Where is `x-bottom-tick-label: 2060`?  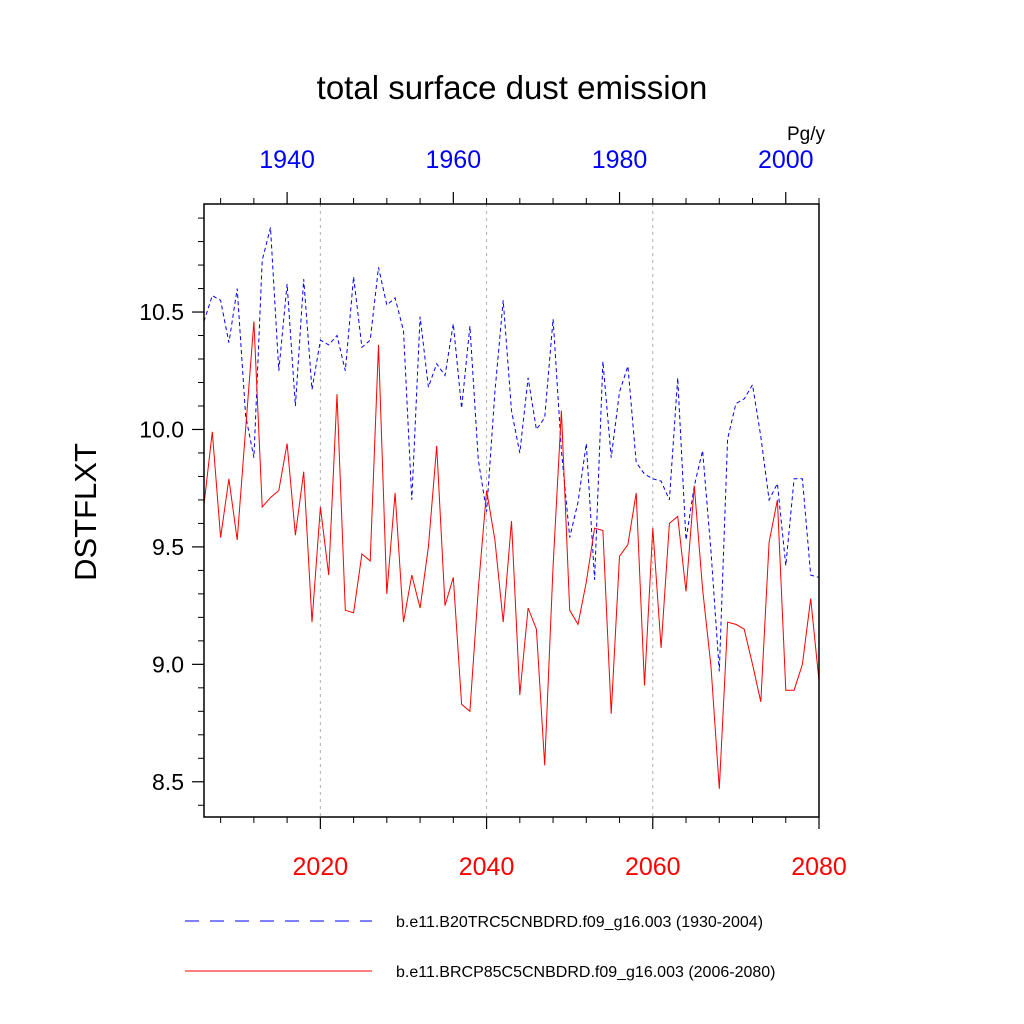 x-bottom-tick-label: 2060 is located at coordinates (653, 867).